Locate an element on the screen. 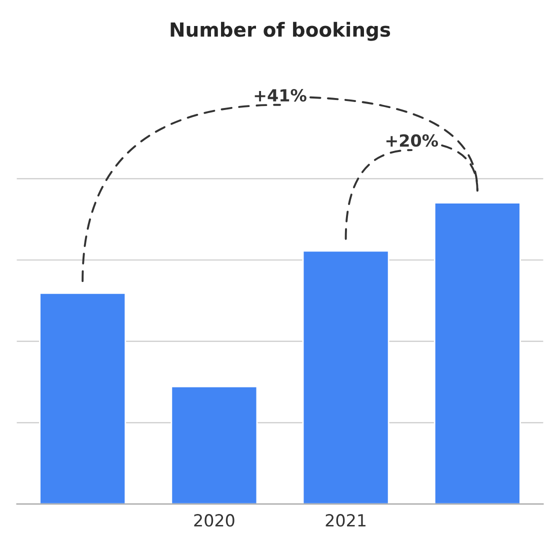  text: +41% is located at coordinates (280, 95).